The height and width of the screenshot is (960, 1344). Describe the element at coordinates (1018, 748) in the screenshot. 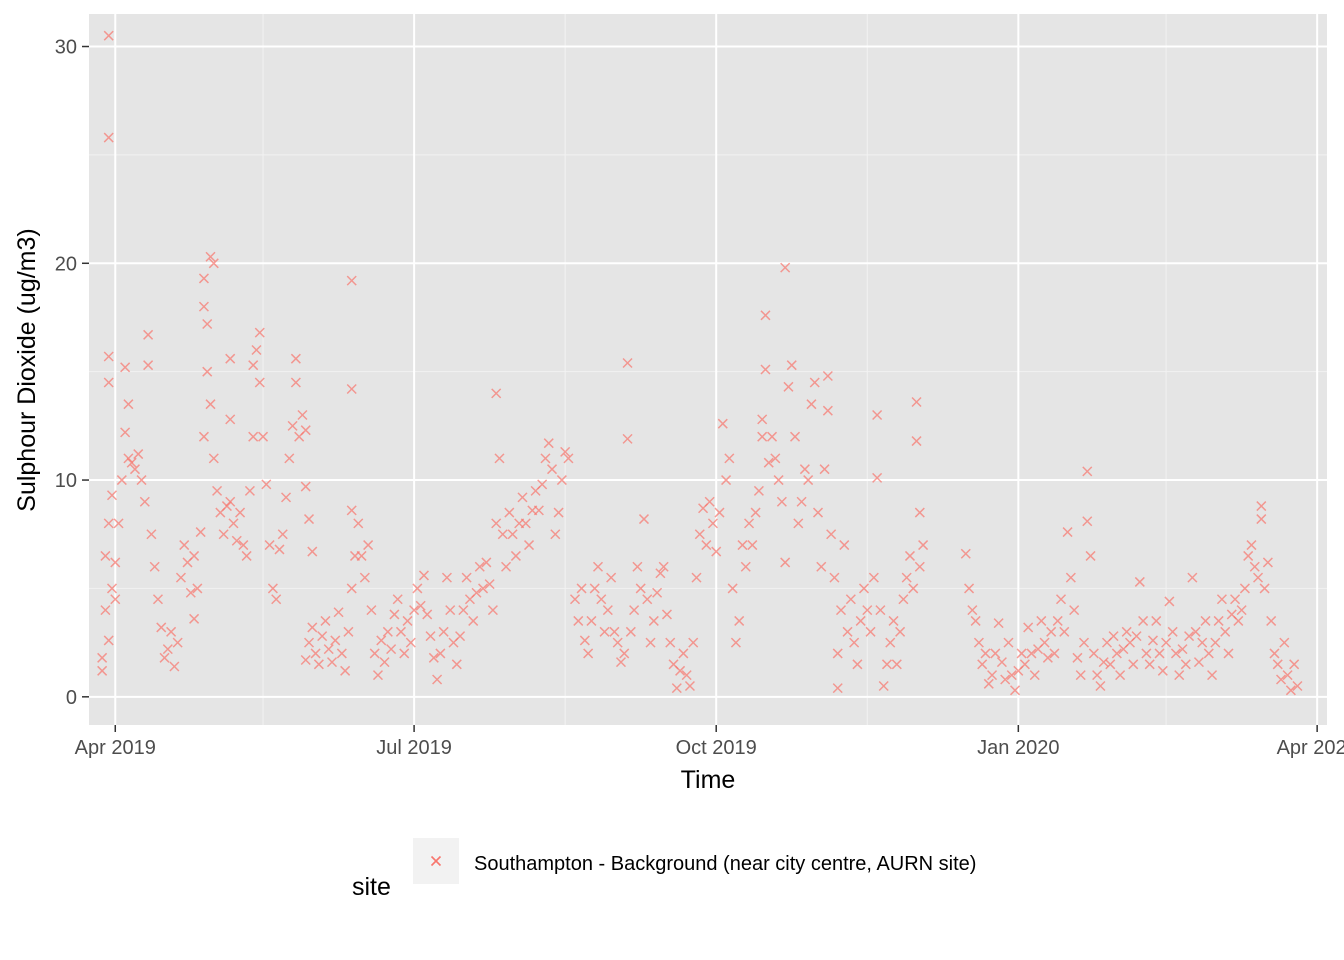

I see `x-tick-label: Jan 2020` at that location.